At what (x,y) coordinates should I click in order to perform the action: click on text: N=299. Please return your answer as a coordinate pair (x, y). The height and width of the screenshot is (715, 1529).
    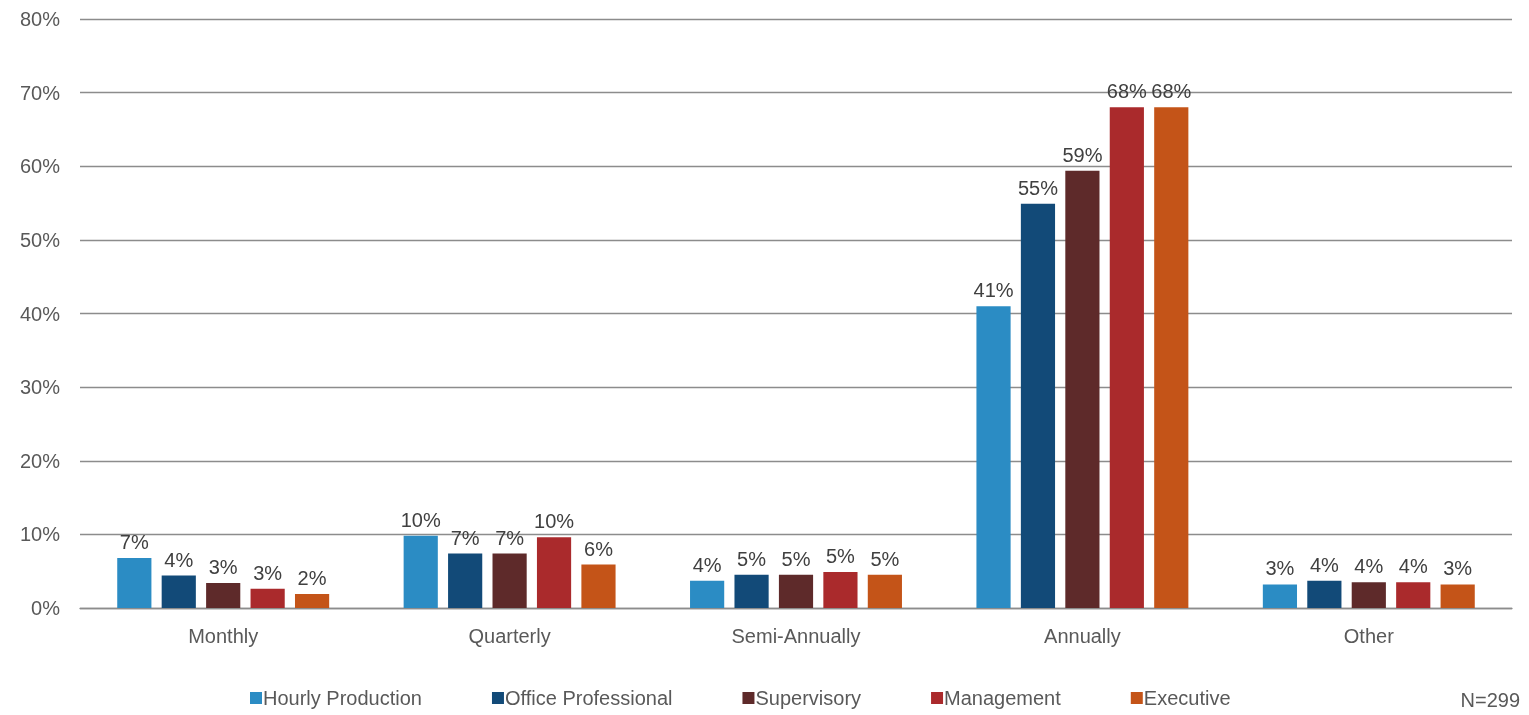
    Looking at the image, I should click on (1490, 700).